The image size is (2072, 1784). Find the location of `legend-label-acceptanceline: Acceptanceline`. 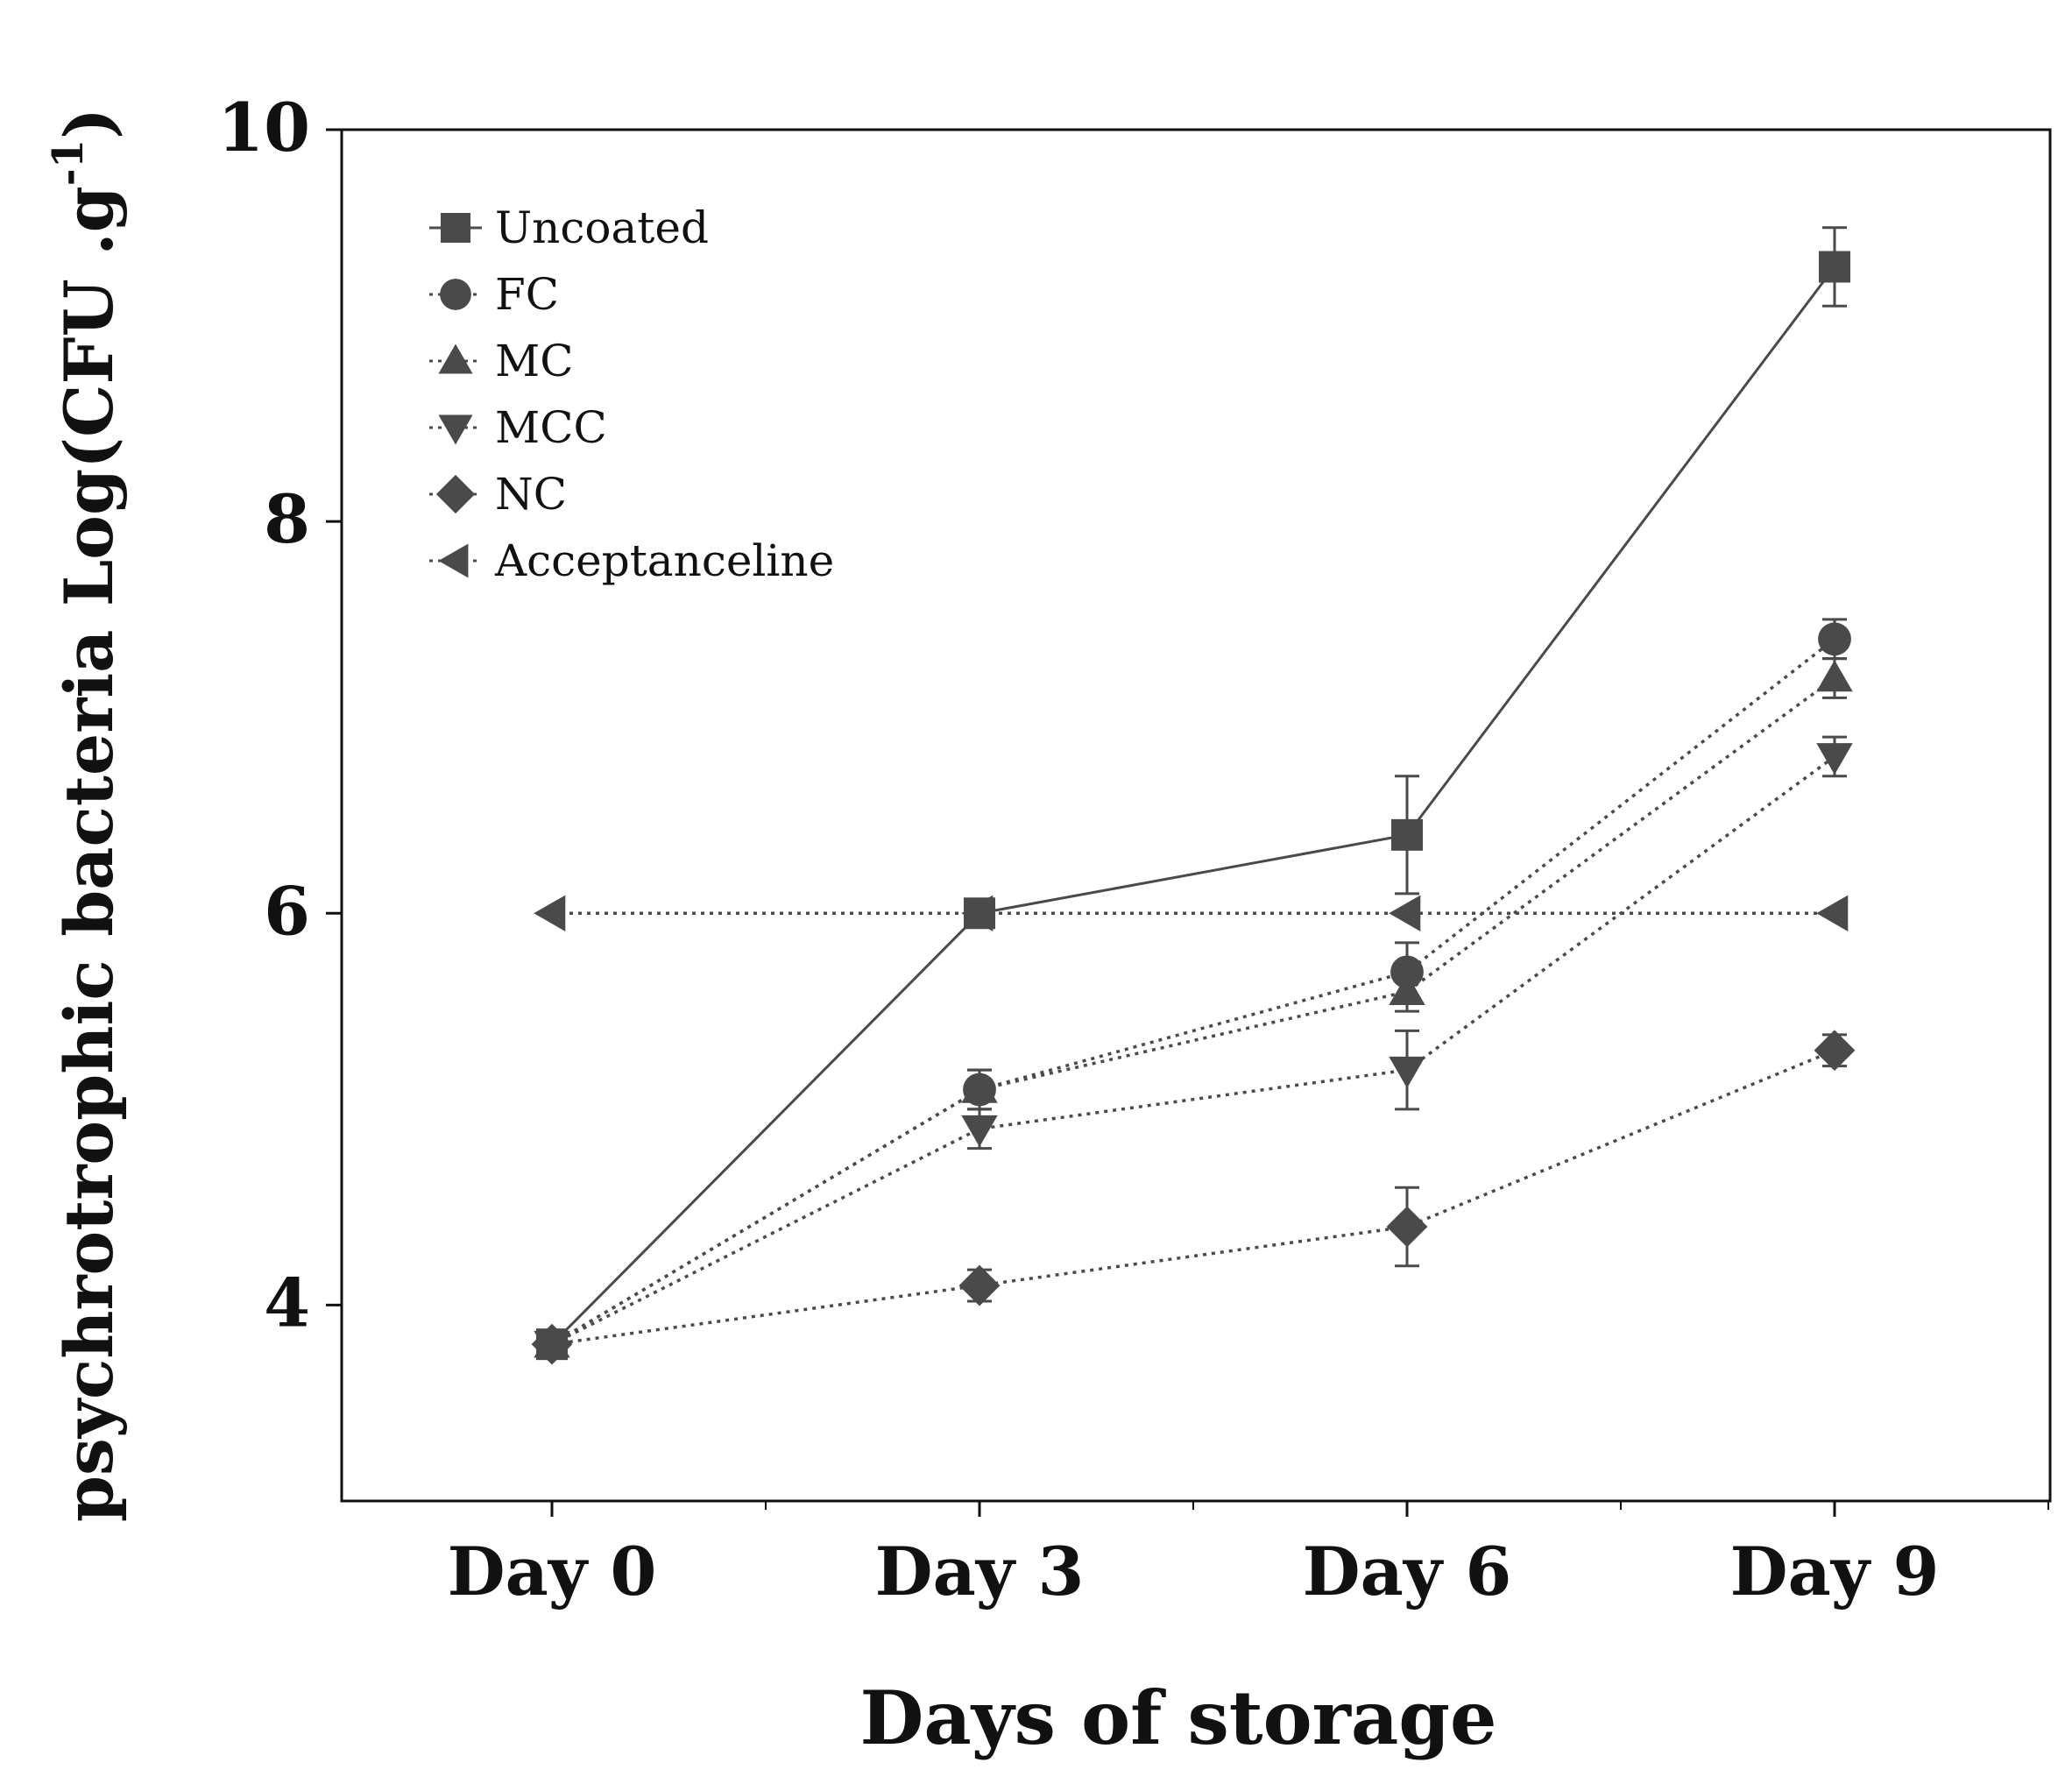

legend-label-acceptanceline: Acceptanceline is located at coordinates (664, 560).